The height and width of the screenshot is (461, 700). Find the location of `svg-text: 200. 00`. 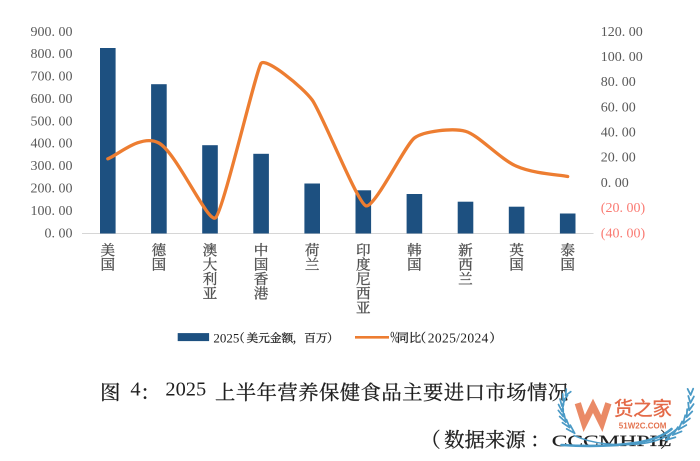

svg-text: 200. 00 is located at coordinates (52, 189).